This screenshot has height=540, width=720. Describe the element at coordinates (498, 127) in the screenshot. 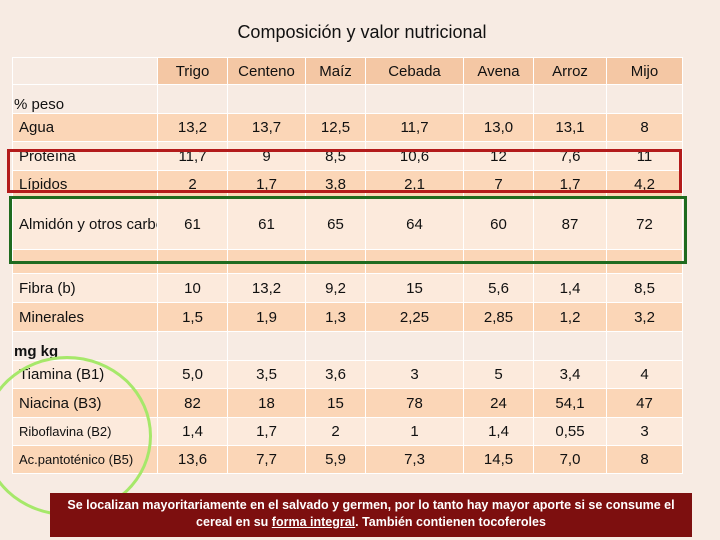

I see `table-cell: 13,0` at that location.